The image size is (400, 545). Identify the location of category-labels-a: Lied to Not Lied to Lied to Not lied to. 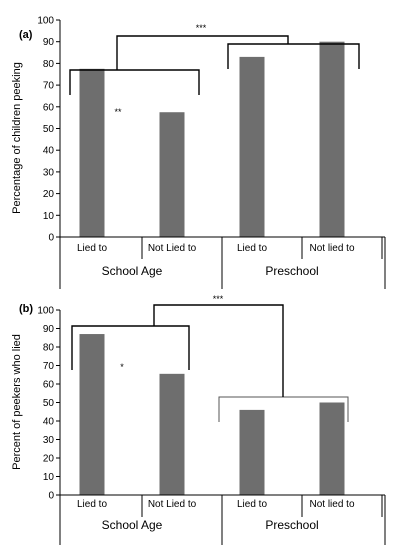
(216, 248).